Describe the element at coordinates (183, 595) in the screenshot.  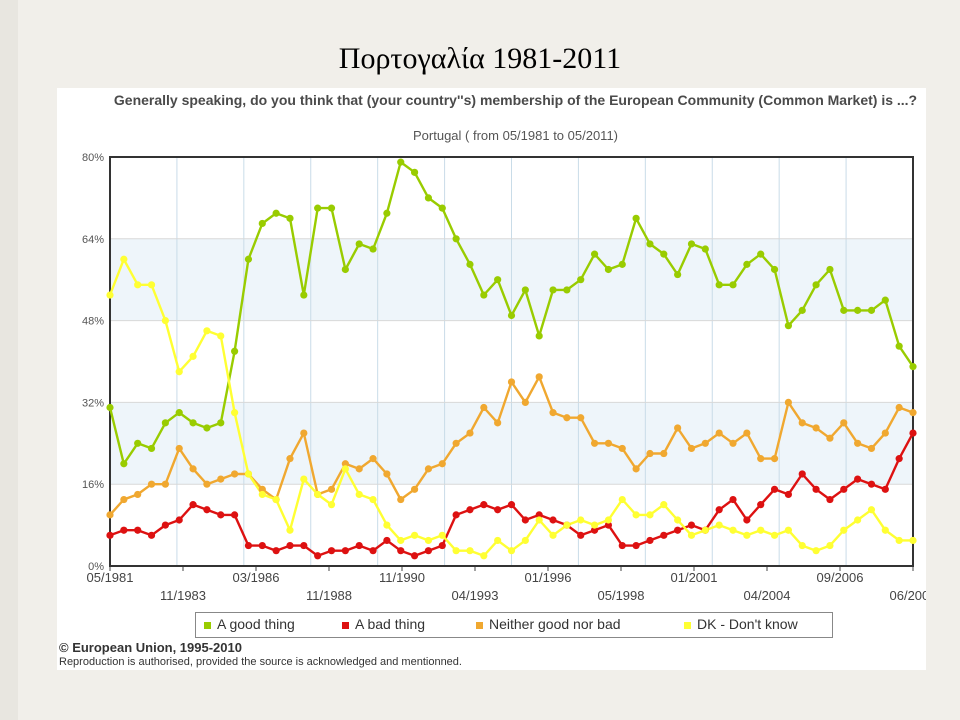
I see `x-tick-label: 11/1983` at that location.